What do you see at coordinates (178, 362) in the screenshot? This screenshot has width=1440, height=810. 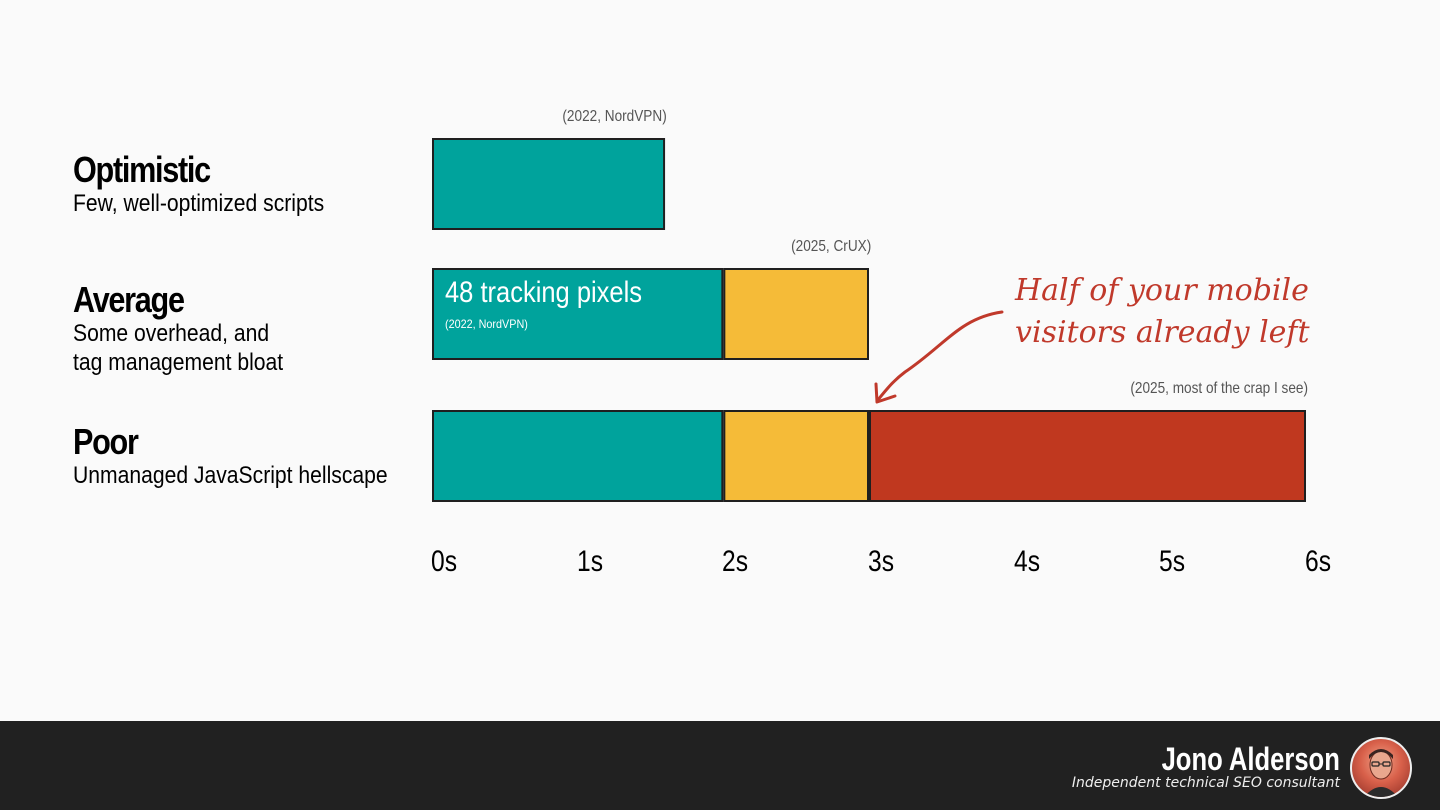 I see `row-subtitle-line2: tag management bloat` at bounding box center [178, 362].